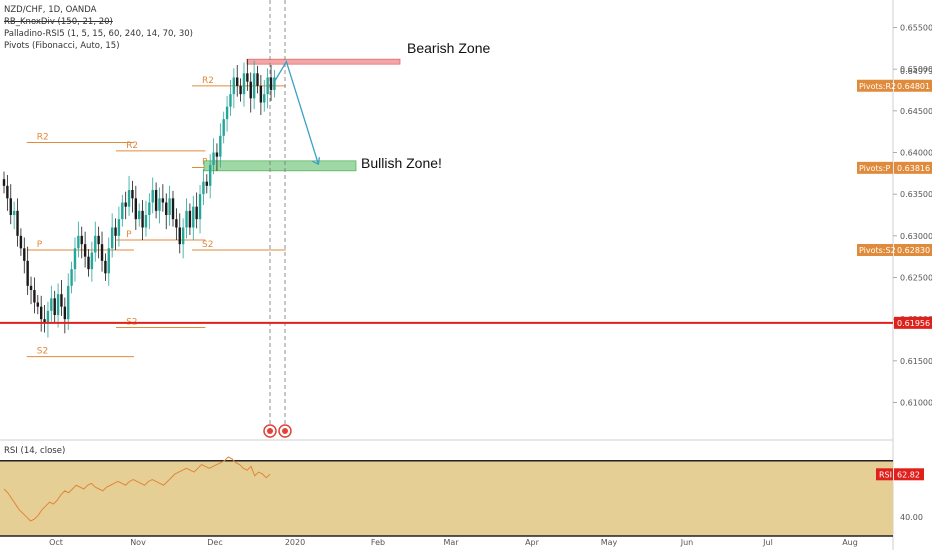  I want to click on price-badge-value: 0.62830, so click(913, 250).